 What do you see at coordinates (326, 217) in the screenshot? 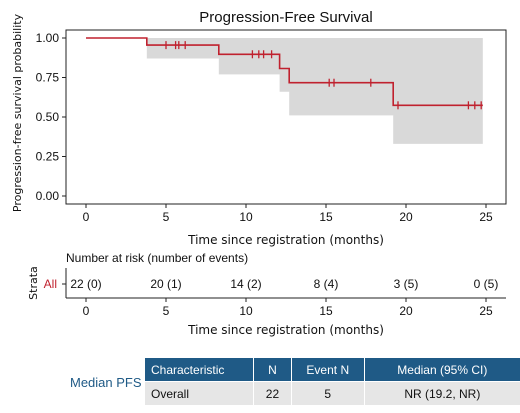
I see `x-tick-label: 15` at bounding box center [326, 217].